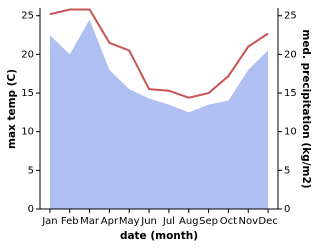  Describe the element at coordinates (306, 108) in the screenshot. I see `y2-axis-label: med. precipitation (kg/m2)` at that location.